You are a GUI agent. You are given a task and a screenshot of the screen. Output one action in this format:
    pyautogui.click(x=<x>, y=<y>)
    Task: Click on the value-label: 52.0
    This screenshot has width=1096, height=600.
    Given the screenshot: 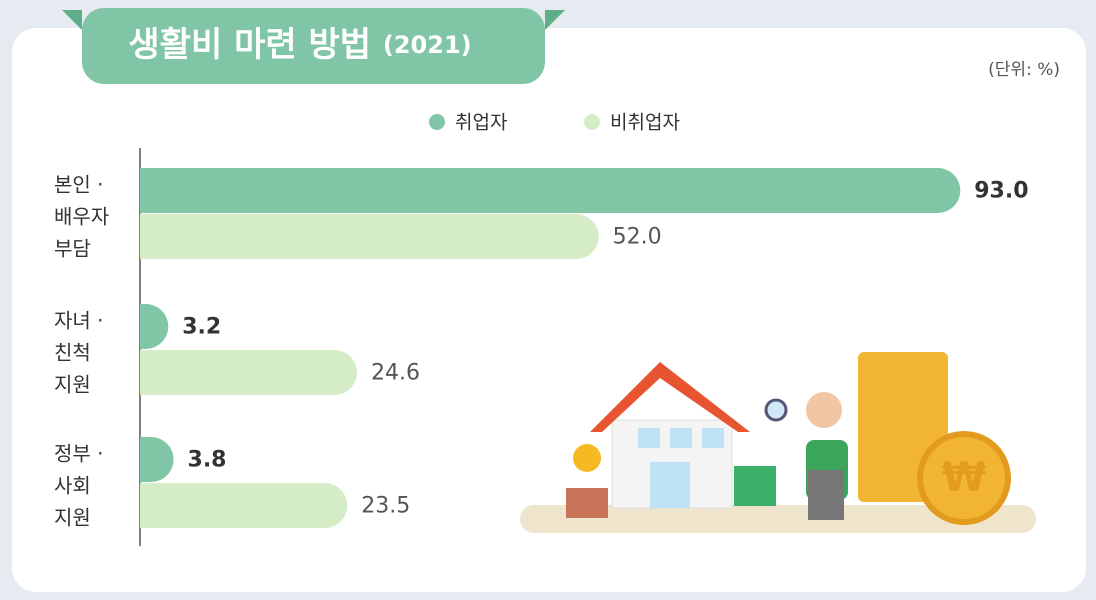 What is the action you would take?
    pyautogui.click(x=637, y=237)
    